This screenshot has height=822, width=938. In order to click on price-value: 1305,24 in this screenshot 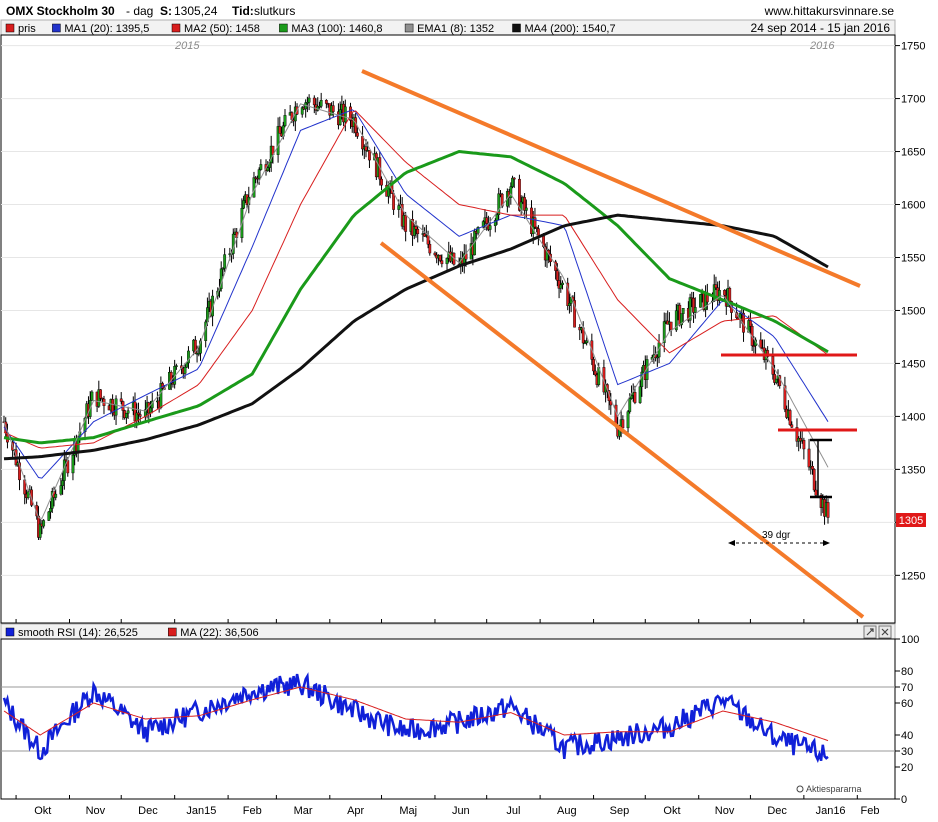, I will do `click(196, 11)`.